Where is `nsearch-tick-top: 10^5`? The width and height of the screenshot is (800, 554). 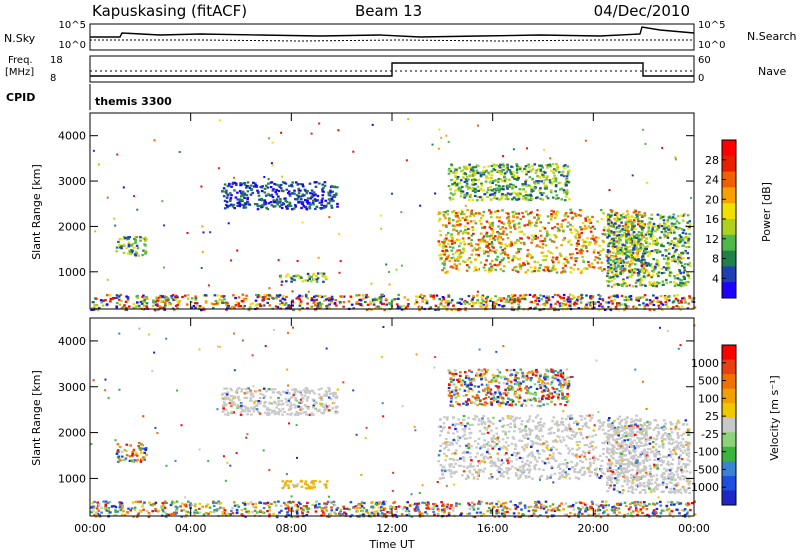
nsearch-tick-top: 10^5 is located at coordinates (711, 25).